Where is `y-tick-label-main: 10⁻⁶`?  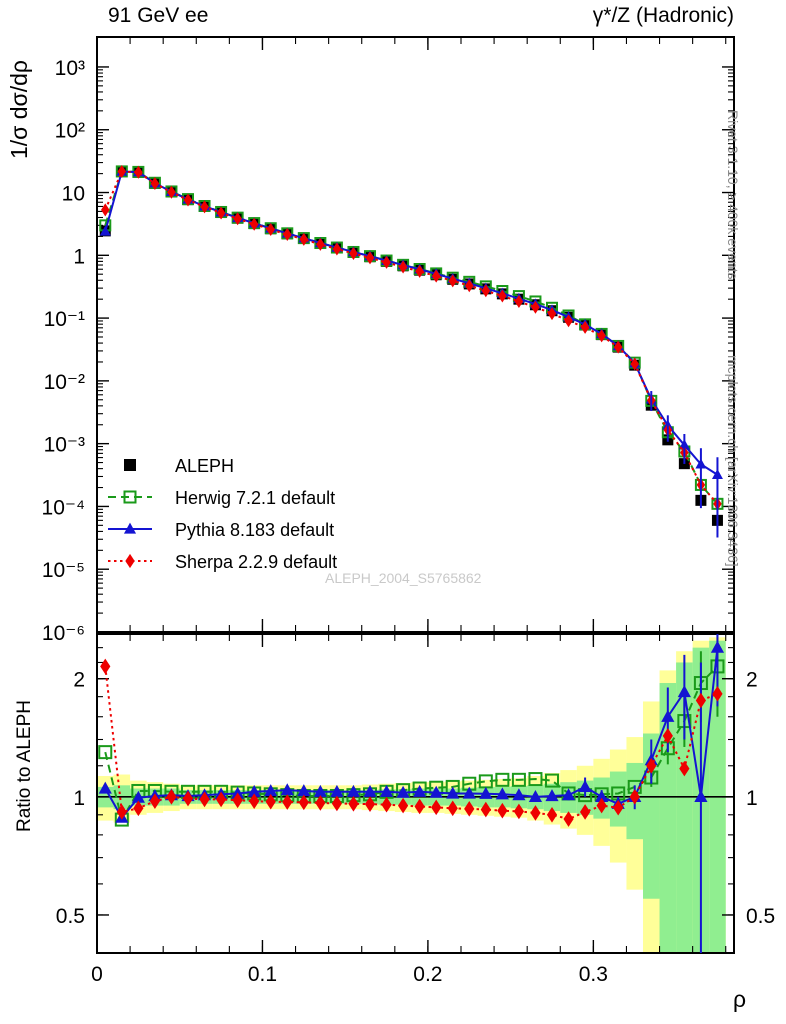
y-tick-label-main: 10⁻⁶ is located at coordinates (63, 633).